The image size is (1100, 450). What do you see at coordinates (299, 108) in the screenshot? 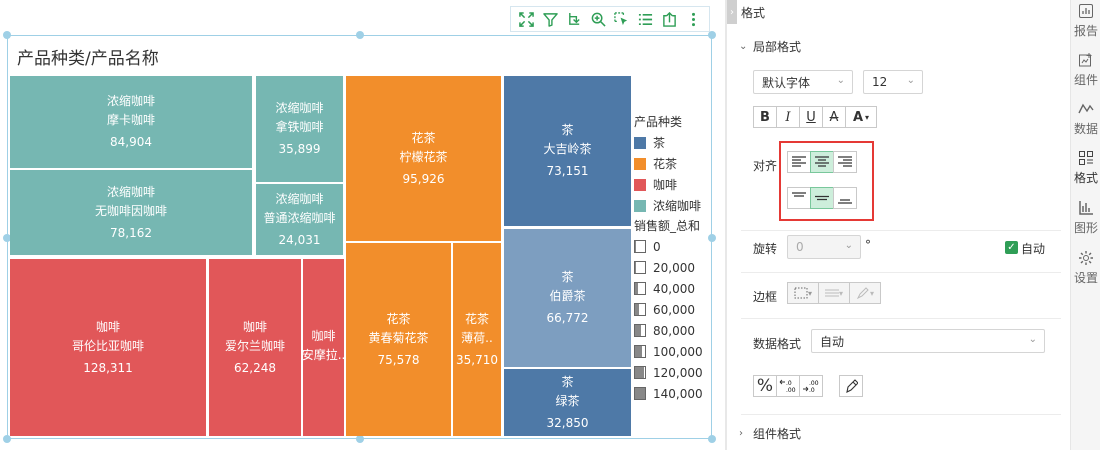
I see `cell-category: 浓缩咖啡` at bounding box center [299, 108].